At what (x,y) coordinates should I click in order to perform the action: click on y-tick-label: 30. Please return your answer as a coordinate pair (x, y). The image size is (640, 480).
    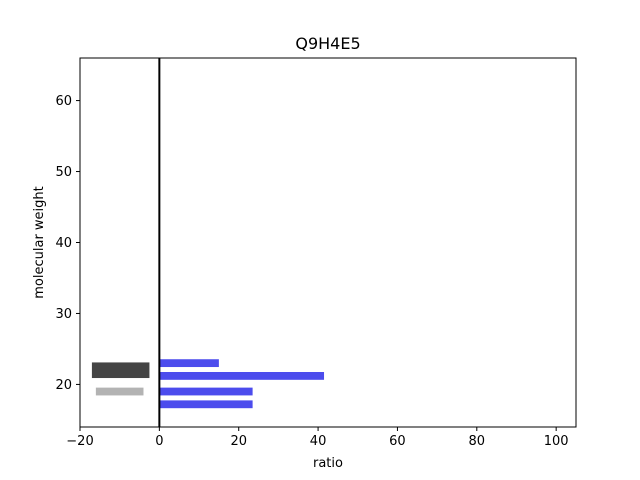
    Looking at the image, I should click on (63, 314).